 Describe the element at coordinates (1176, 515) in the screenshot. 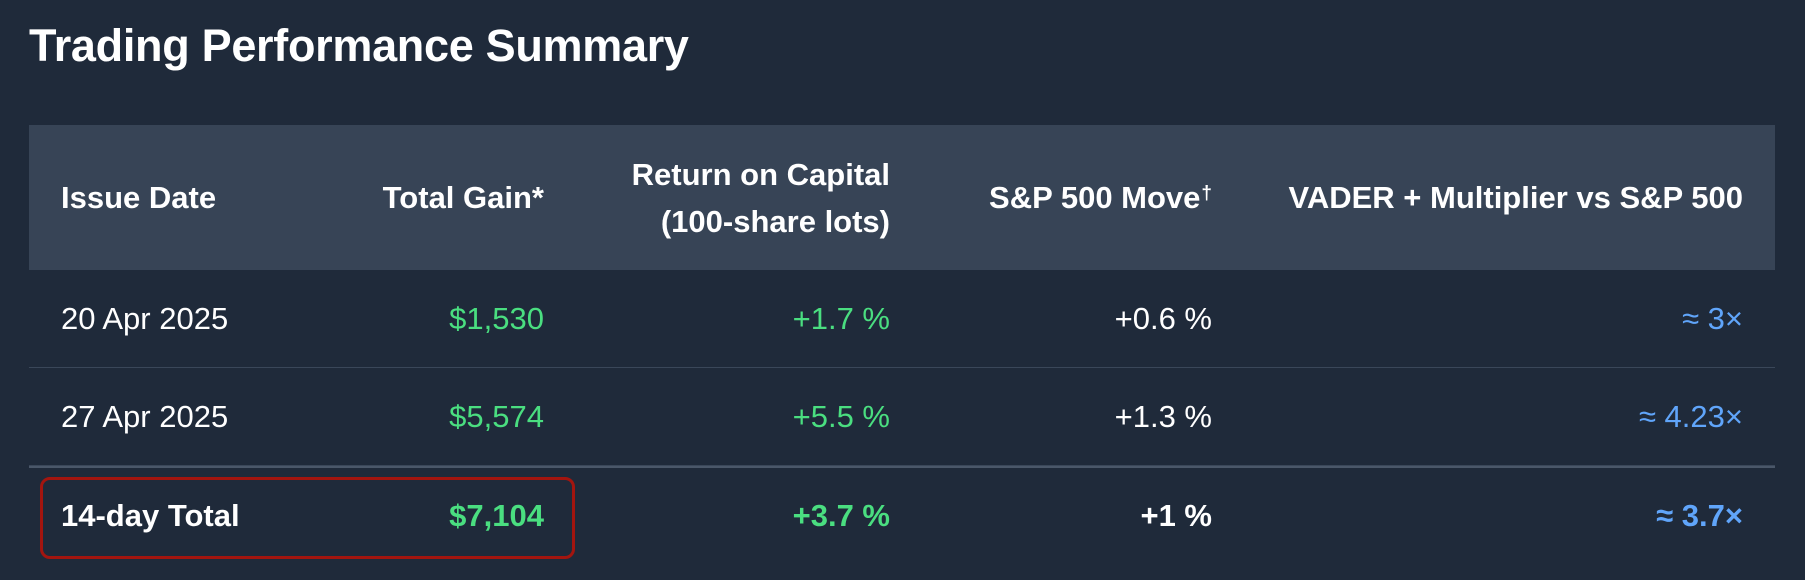

I see `total-sp500-move: +1 %` at that location.